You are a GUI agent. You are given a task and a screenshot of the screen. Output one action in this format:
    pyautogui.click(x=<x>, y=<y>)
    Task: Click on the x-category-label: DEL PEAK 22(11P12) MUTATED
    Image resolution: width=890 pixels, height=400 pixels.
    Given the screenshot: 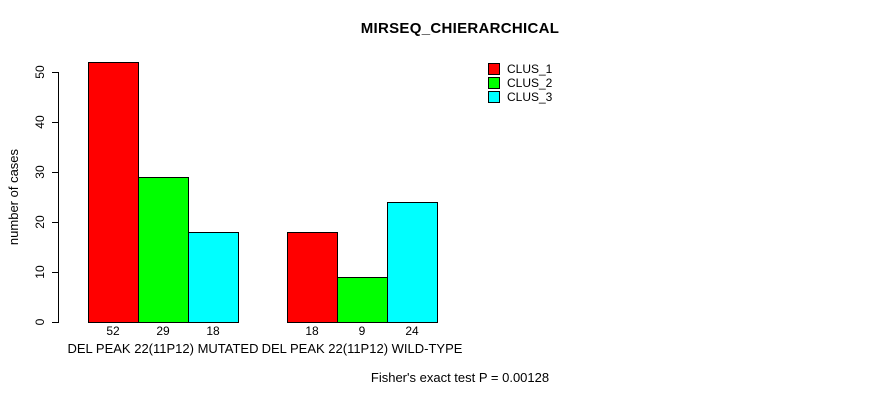 What is the action you would take?
    pyautogui.click(x=163, y=348)
    